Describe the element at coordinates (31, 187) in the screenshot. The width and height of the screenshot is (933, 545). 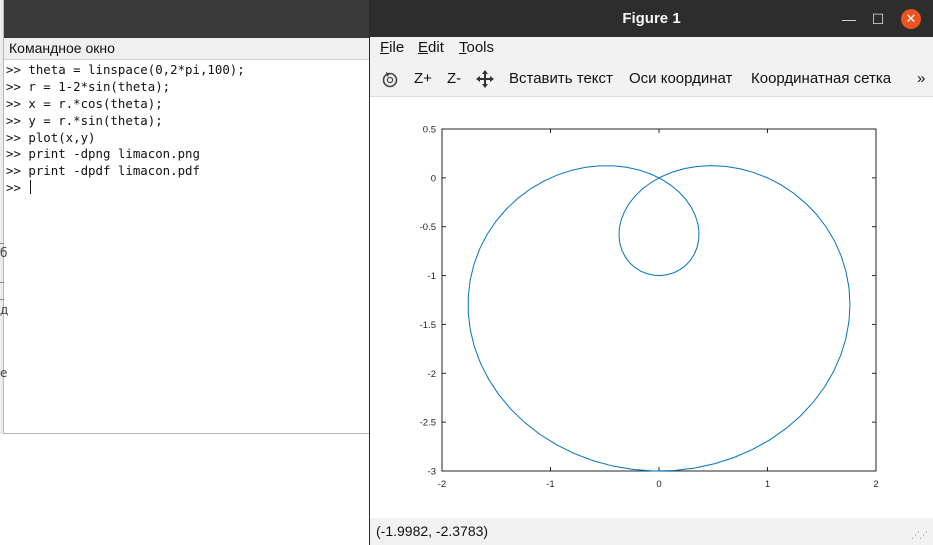
I see `text-cursor` at that location.